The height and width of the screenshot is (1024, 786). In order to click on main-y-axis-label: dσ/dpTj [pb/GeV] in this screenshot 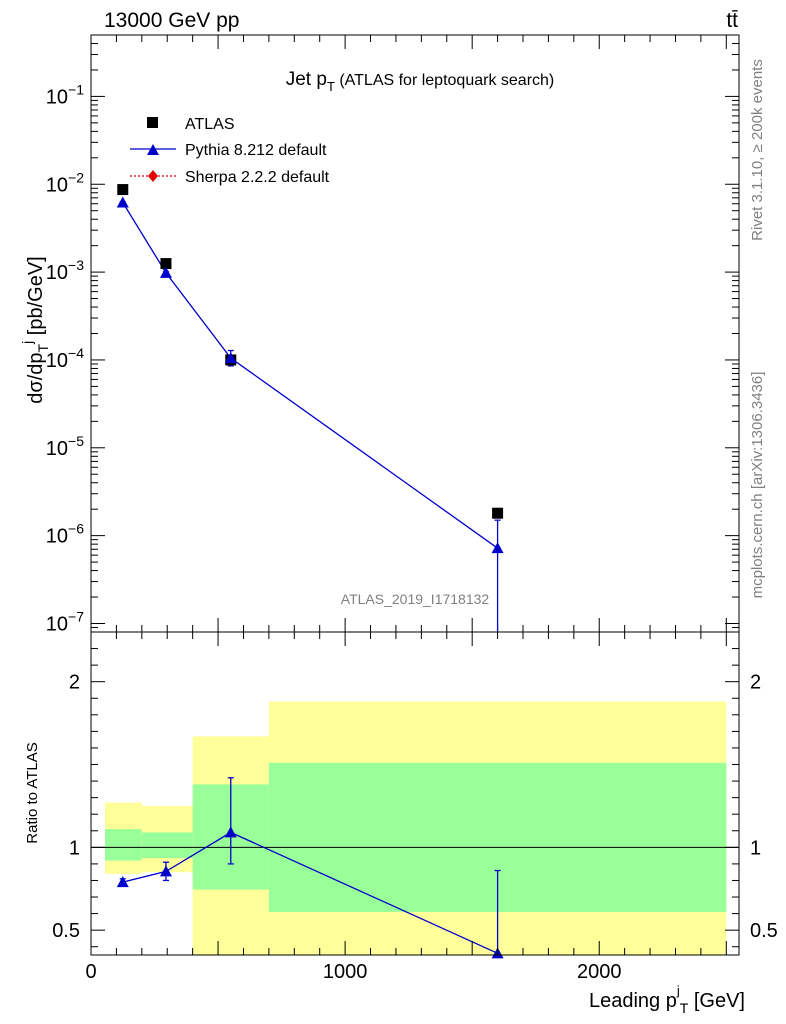, I will do `click(35, 329)`.